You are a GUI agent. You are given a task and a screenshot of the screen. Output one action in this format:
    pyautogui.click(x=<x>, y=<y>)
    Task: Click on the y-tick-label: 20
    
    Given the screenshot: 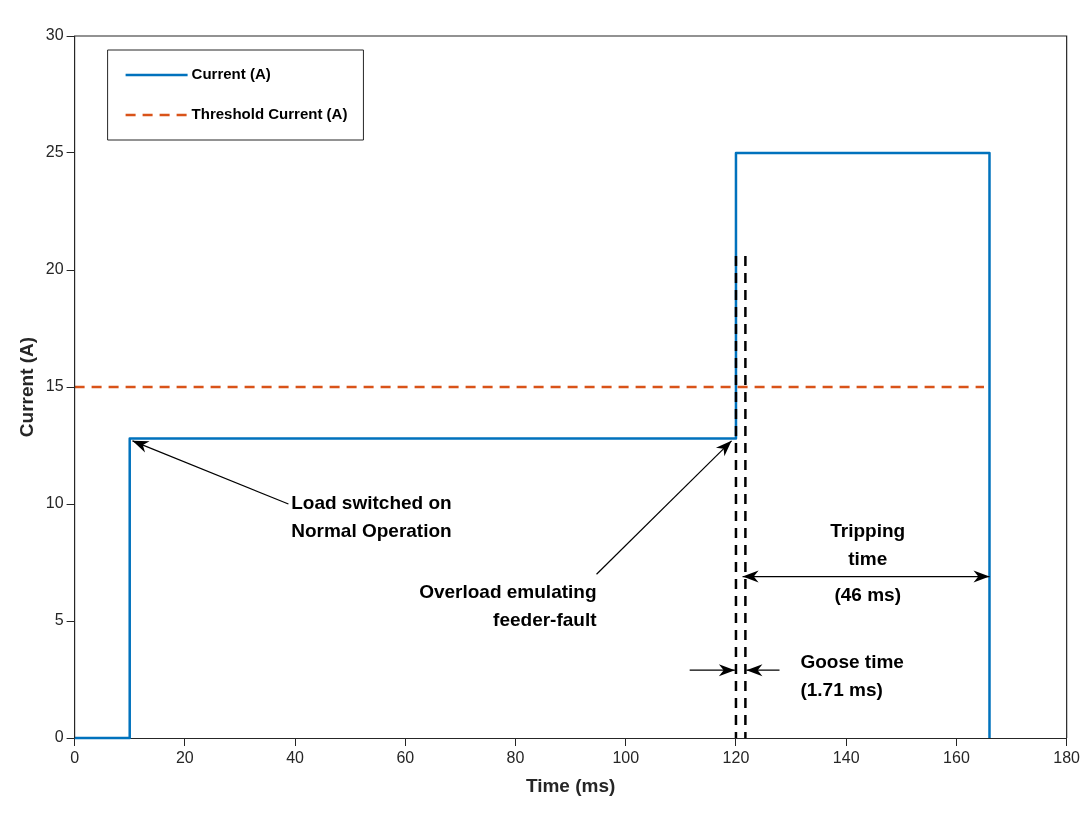 What is the action you would take?
    pyautogui.click(x=54, y=269)
    